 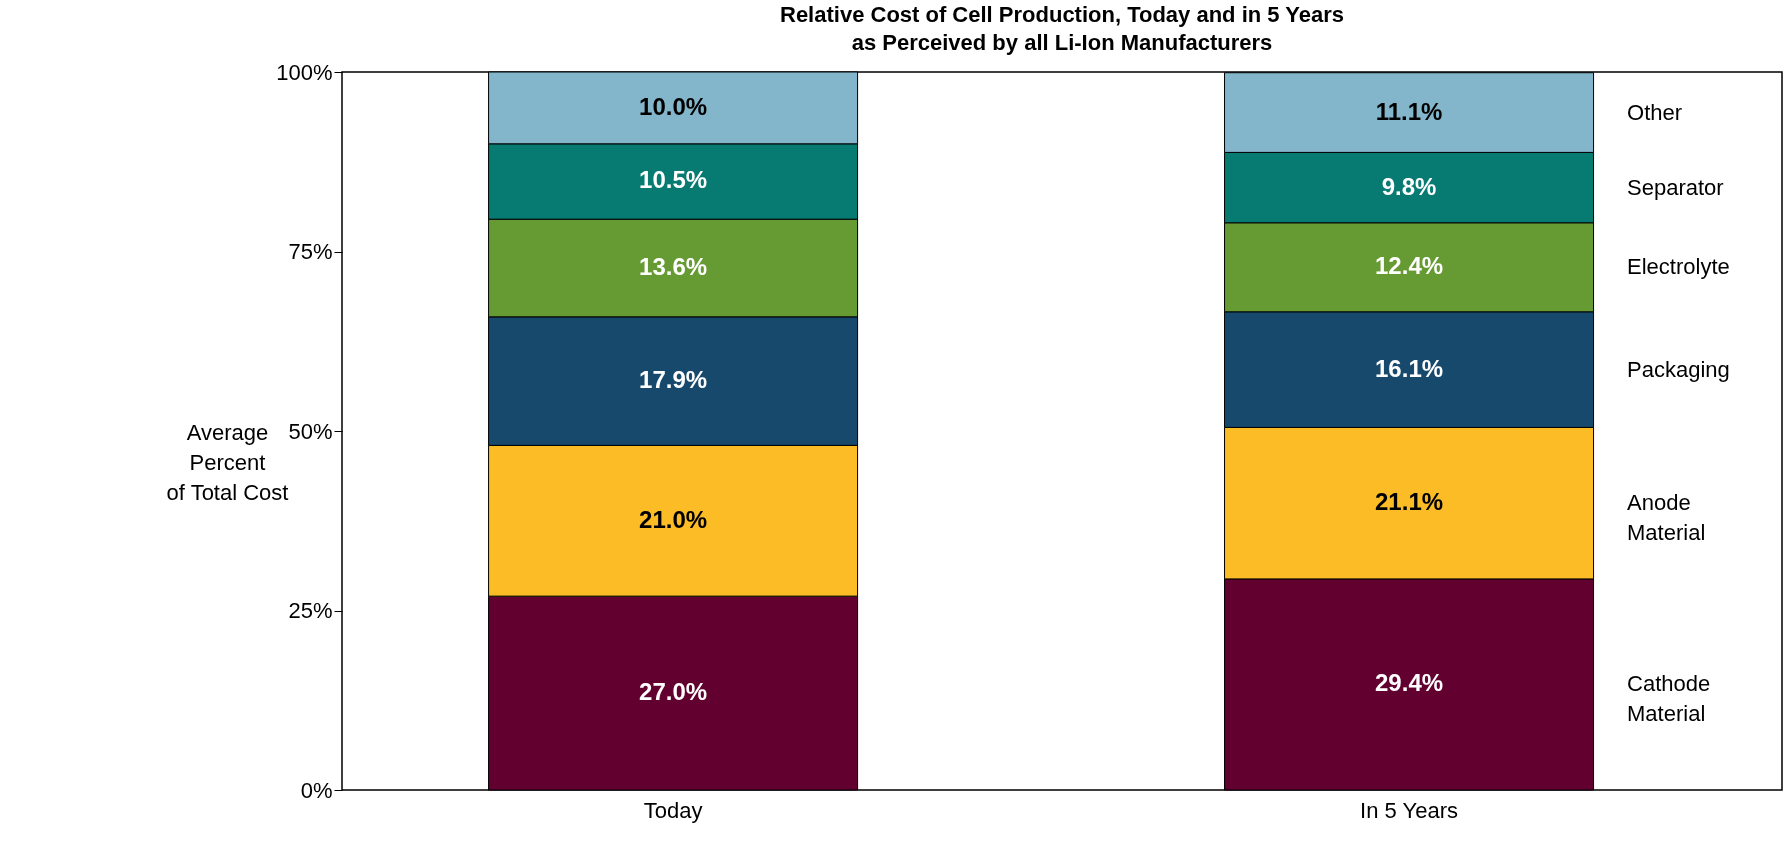 I want to click on y-axis-title: Average Percent of Total Cost, so click(x=227, y=462).